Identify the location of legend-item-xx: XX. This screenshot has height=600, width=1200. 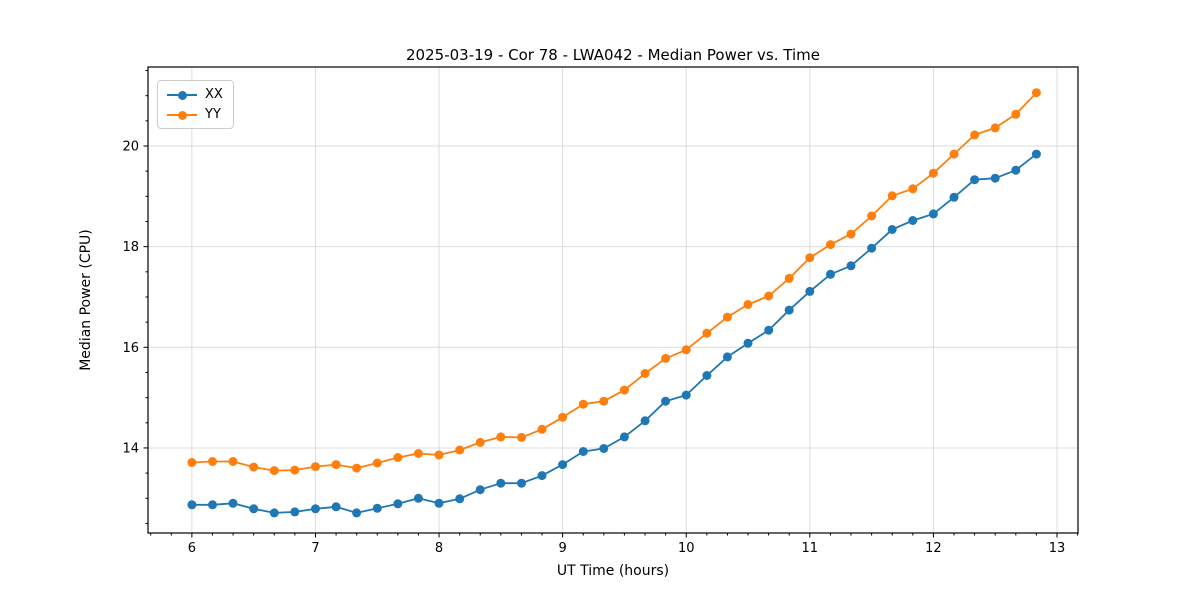
(195, 94).